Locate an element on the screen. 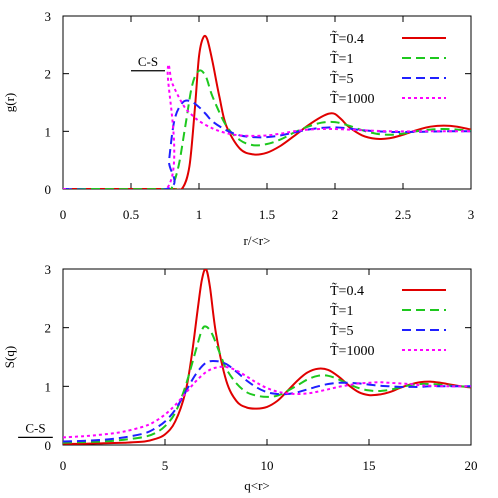  x-axis-label: r/<r> is located at coordinates (257, 240).